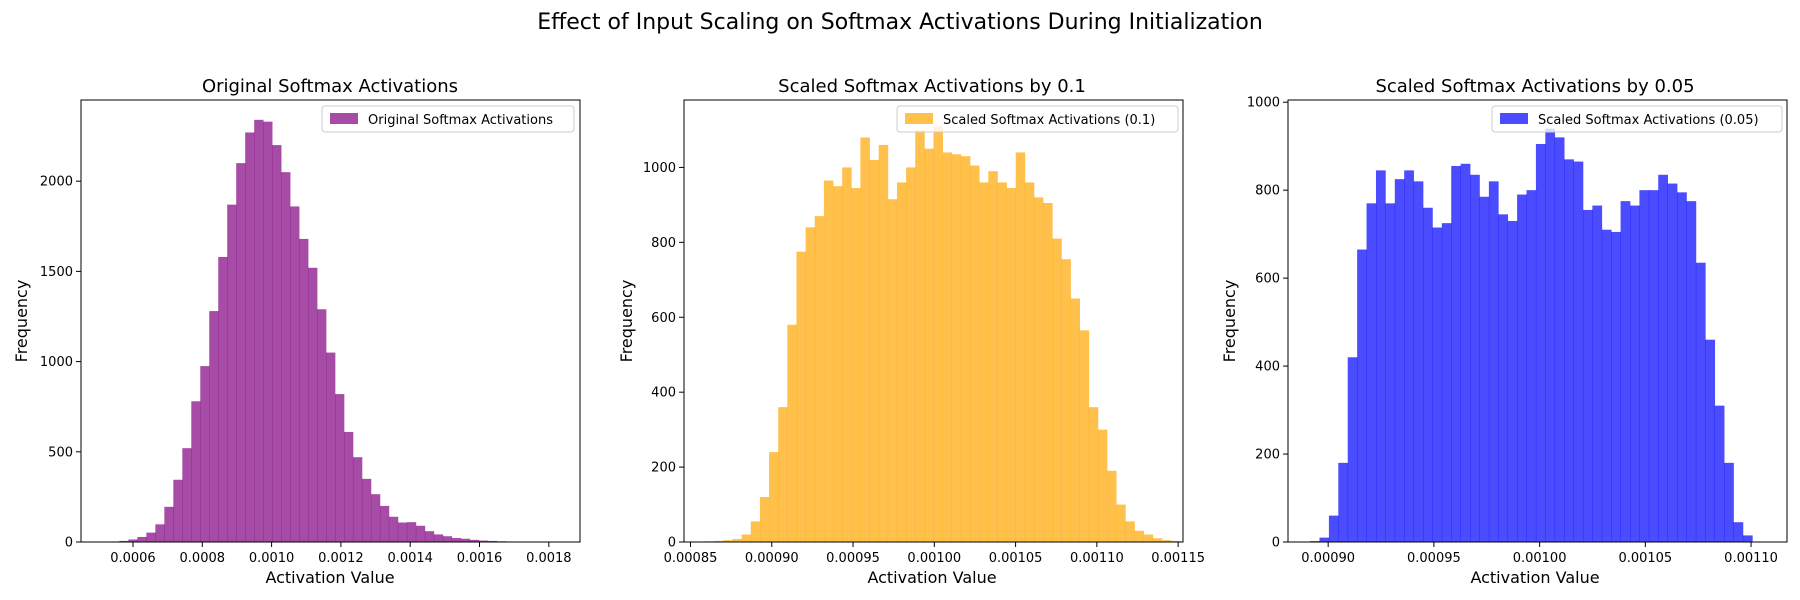  I want to click on y-axis-ticks: 0 500 1000 1500 2000, so click(60, 363).